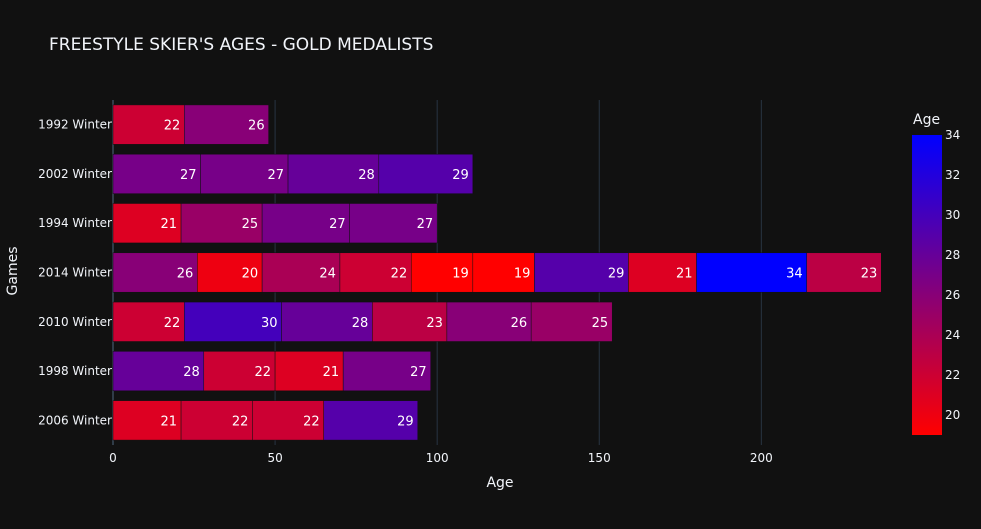 The image size is (981, 529). Describe the element at coordinates (233, 321) in the screenshot. I see `bar-segment: 30` at that location.